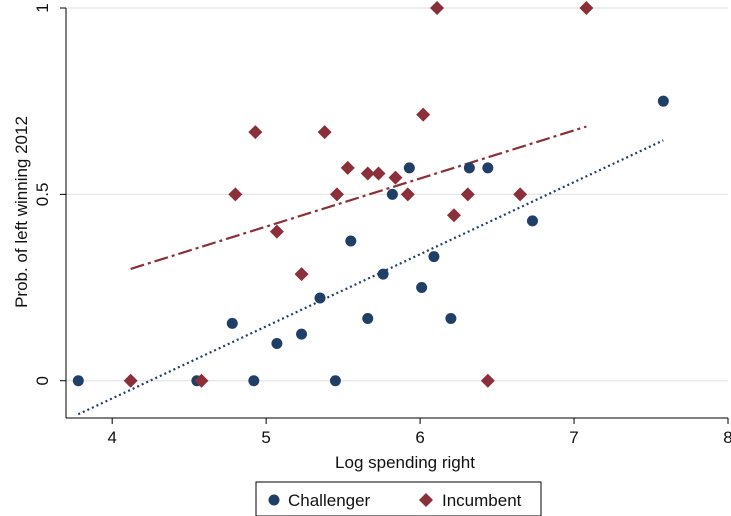 The width and height of the screenshot is (731, 516). I want to click on y-tick-label: 0, so click(42, 380).